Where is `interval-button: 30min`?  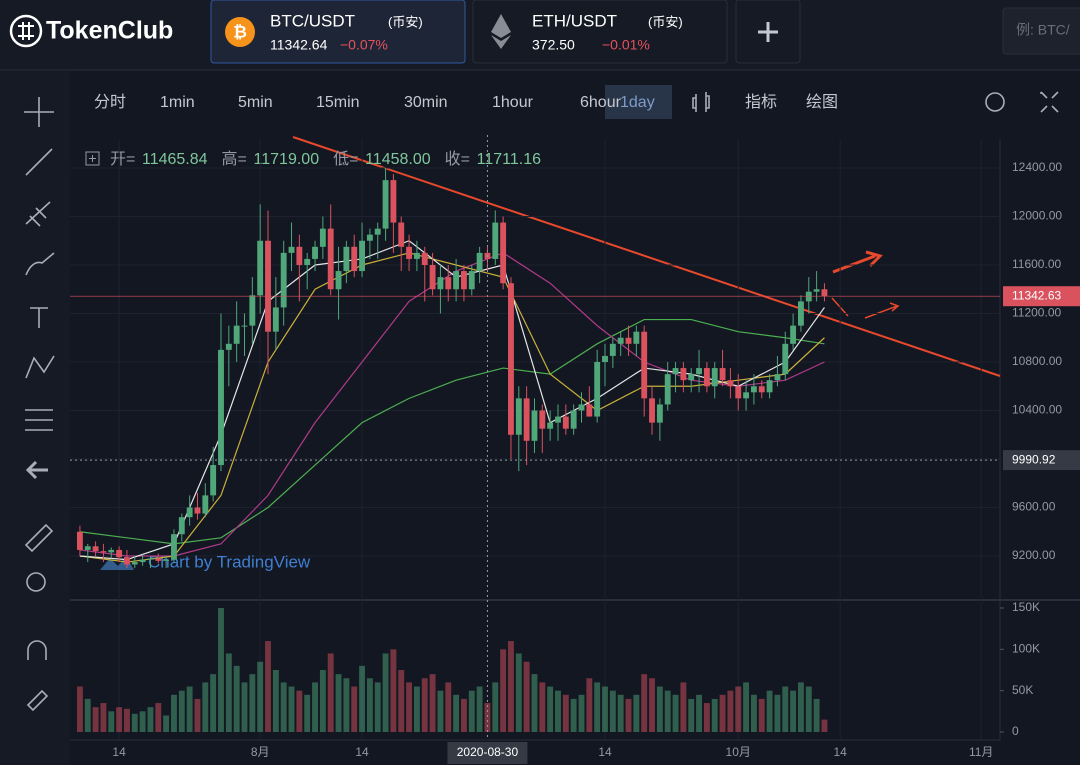
interval-button: 30min is located at coordinates (426, 102).